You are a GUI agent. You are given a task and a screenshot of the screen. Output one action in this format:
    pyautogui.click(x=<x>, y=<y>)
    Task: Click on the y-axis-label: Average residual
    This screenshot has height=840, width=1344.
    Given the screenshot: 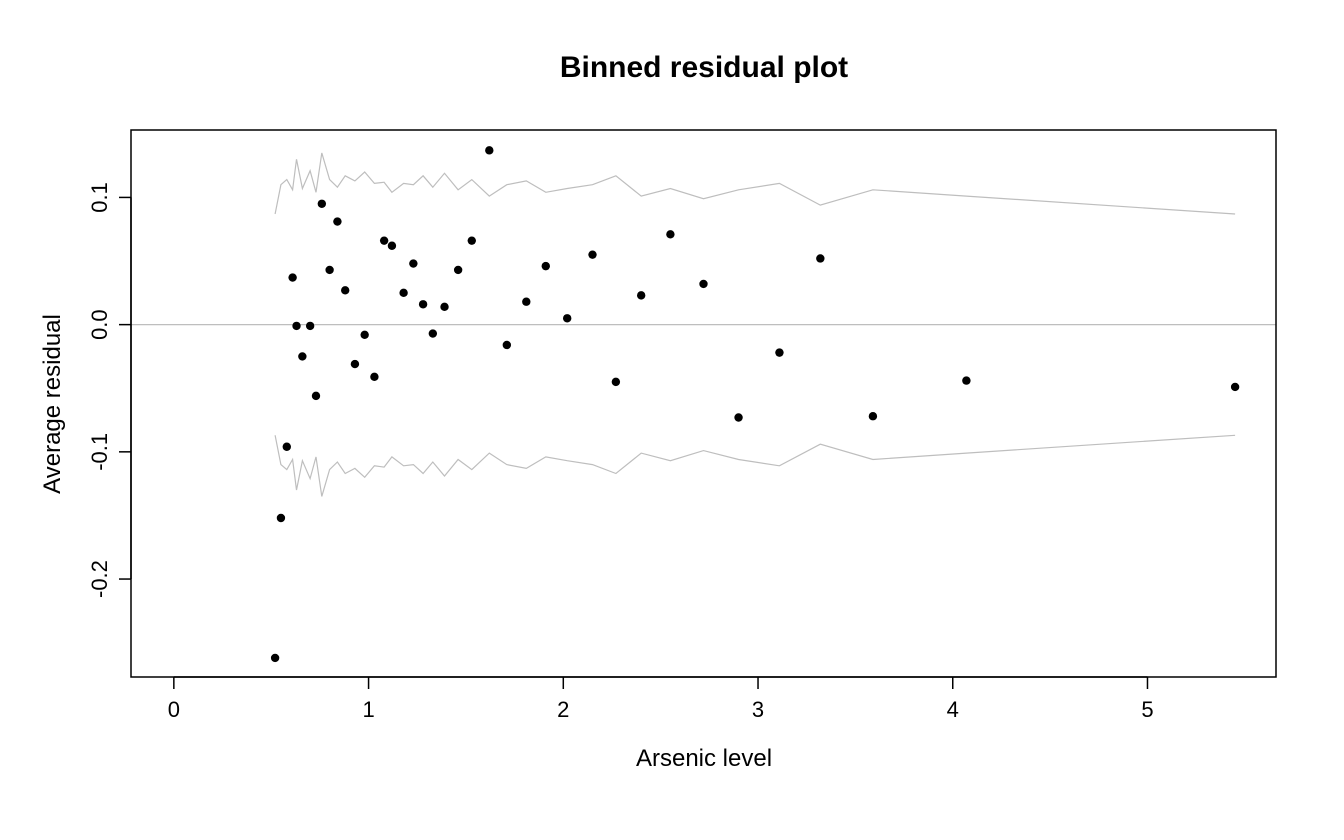 What is the action you would take?
    pyautogui.click(x=52, y=404)
    